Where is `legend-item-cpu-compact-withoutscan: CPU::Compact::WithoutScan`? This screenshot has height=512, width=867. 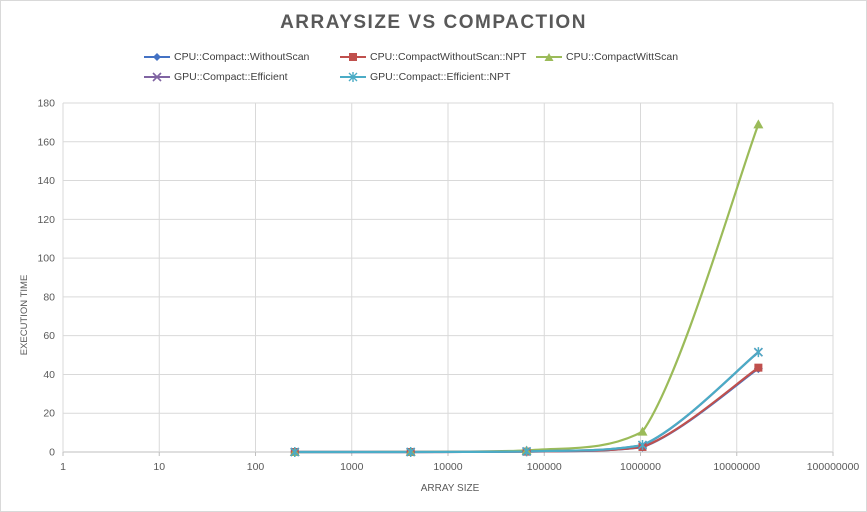
legend-item-cpu-compact-withoutscan: CPU::Compact::WithoutScan is located at coordinates (226, 57).